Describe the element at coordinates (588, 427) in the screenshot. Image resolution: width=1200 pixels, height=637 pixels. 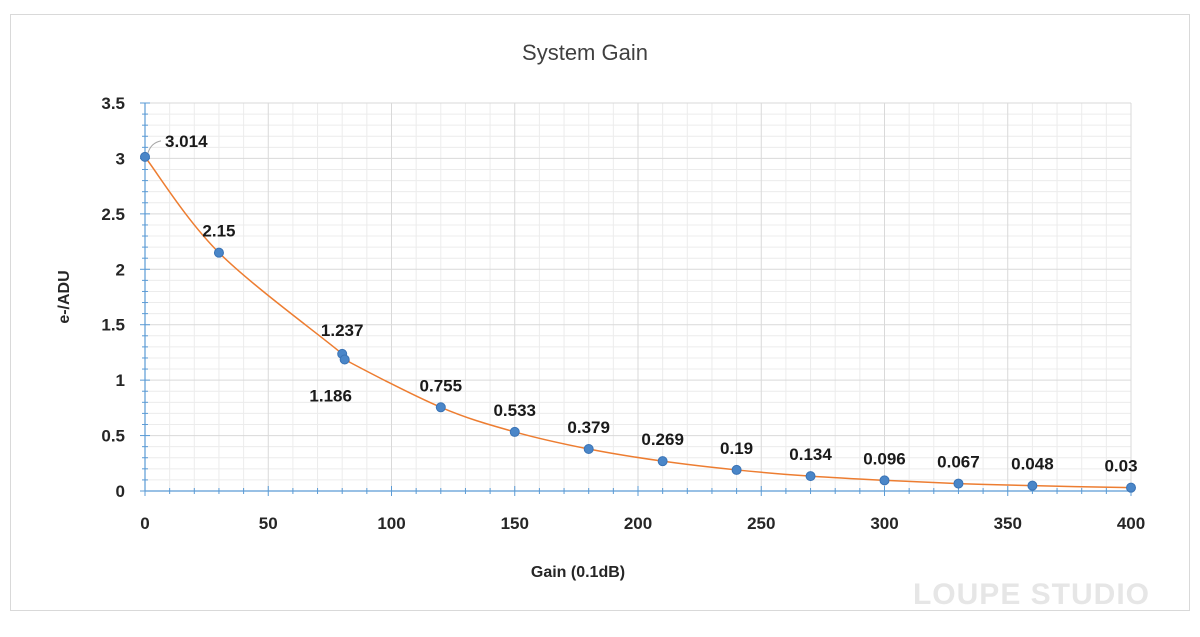
I see `data-label: 0.379` at that location.